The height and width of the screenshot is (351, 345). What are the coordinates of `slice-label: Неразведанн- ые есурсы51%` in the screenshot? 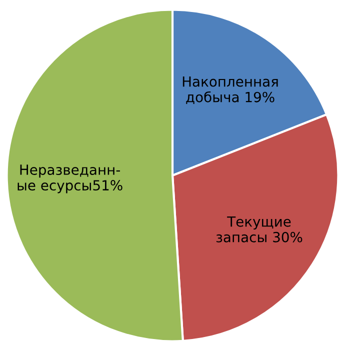 It's located at (70, 179).